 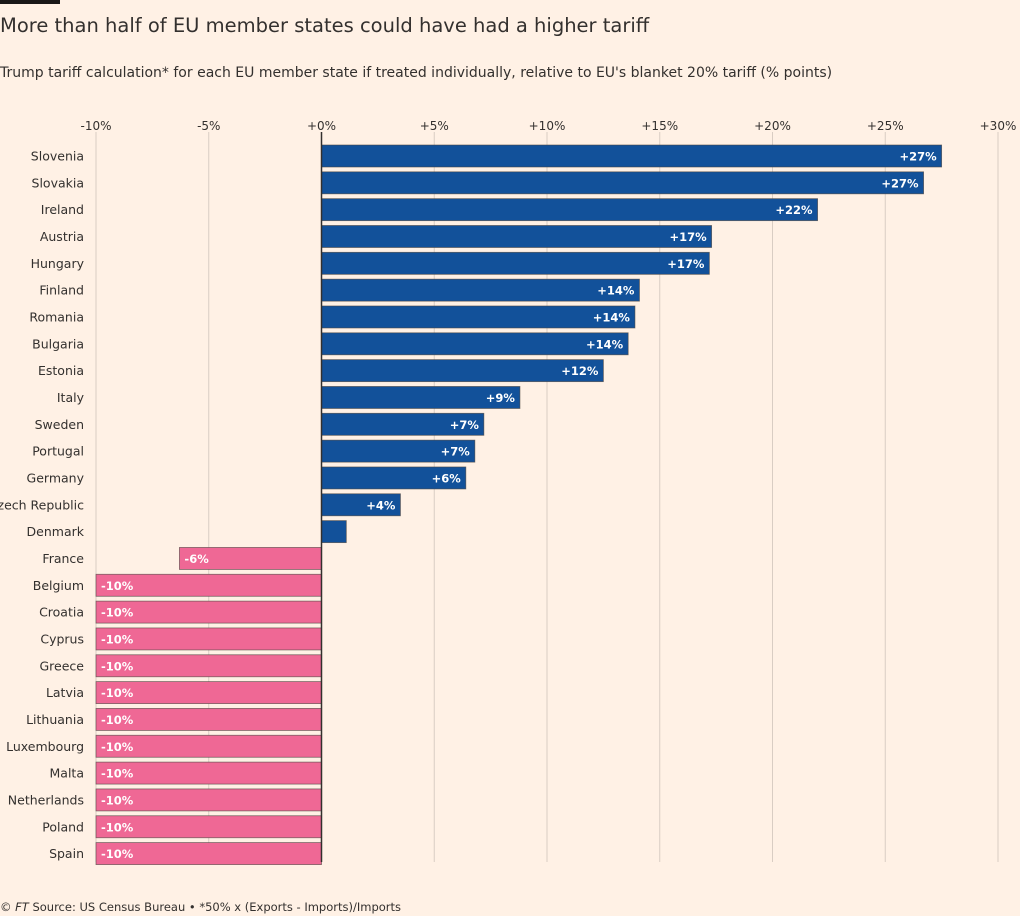 I want to click on data-label: +9%, so click(x=501, y=398).